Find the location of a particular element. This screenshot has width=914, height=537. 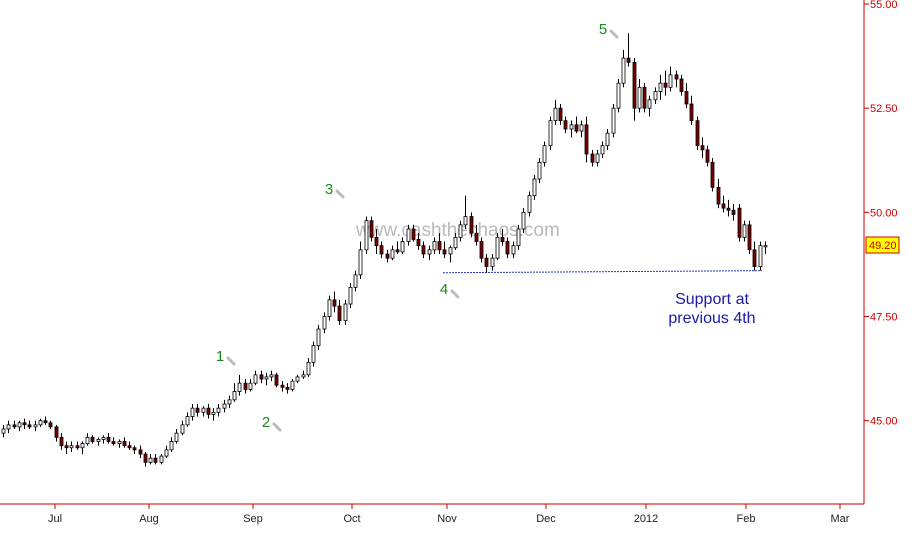

x-tick-label: 2012 is located at coordinates (646, 519).